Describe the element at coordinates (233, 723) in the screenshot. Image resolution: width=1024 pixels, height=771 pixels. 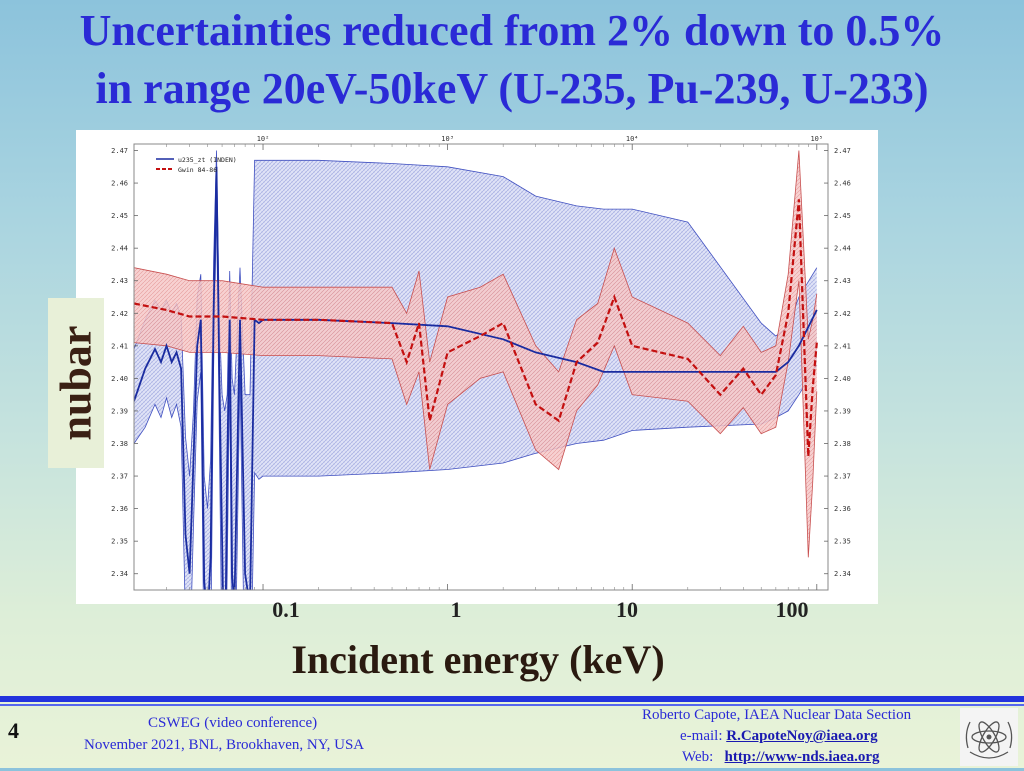
I see `conference-line1: CSWEG (video conference)` at that location.